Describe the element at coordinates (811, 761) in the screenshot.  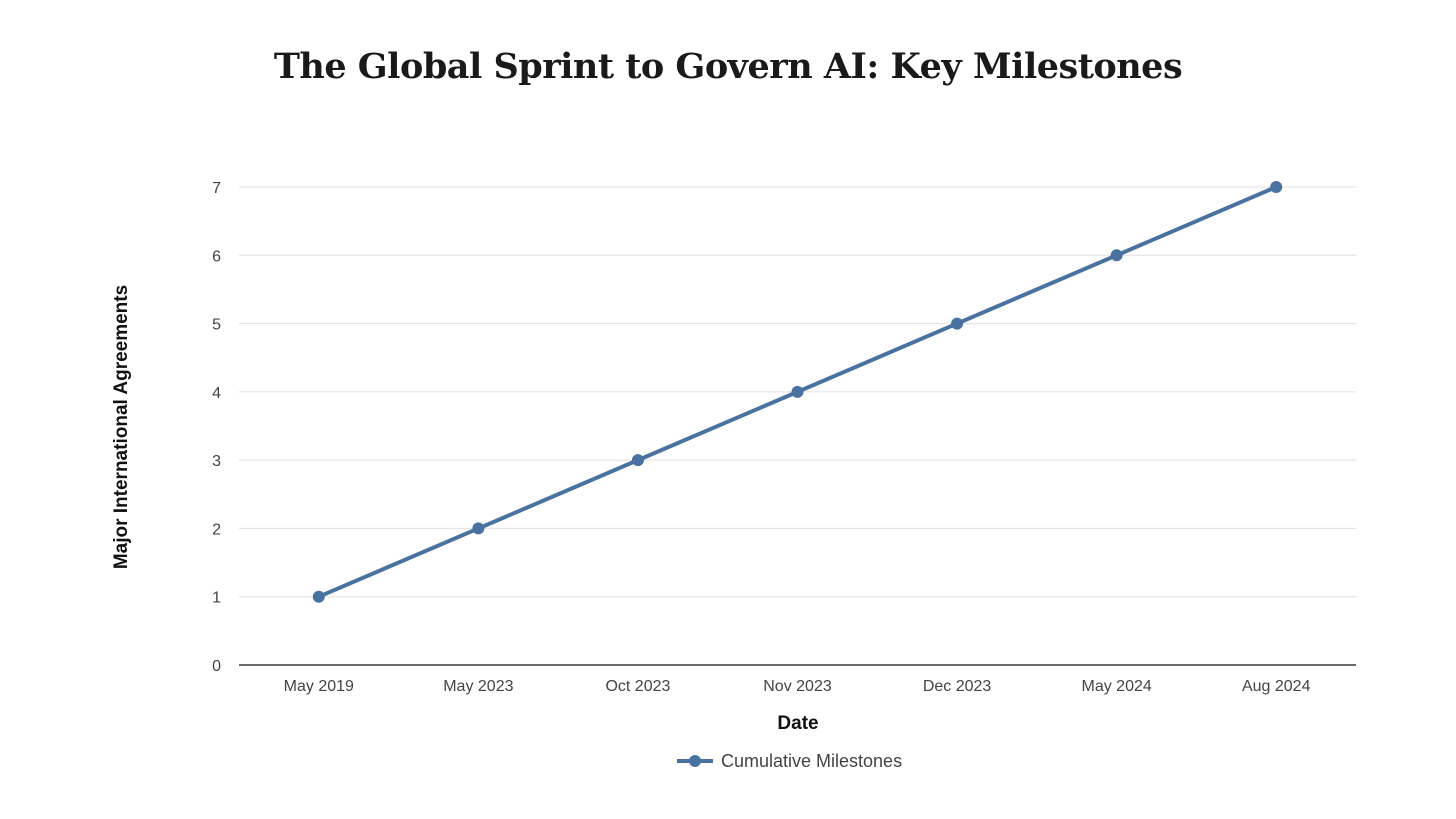
I see `legend-label: Cumulative Milestones` at that location.